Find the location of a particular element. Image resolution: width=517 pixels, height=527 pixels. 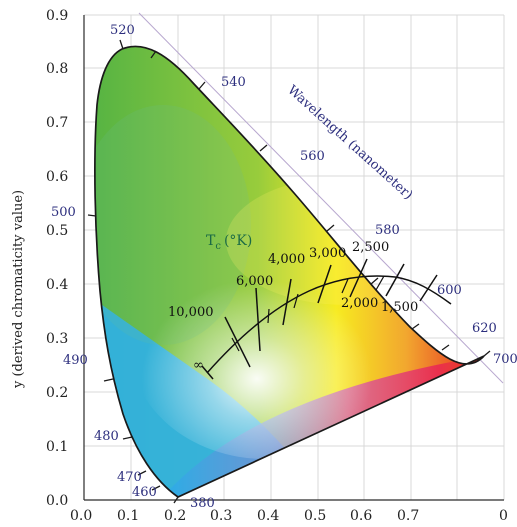

temp-2500: 2,500 is located at coordinates (370, 247).